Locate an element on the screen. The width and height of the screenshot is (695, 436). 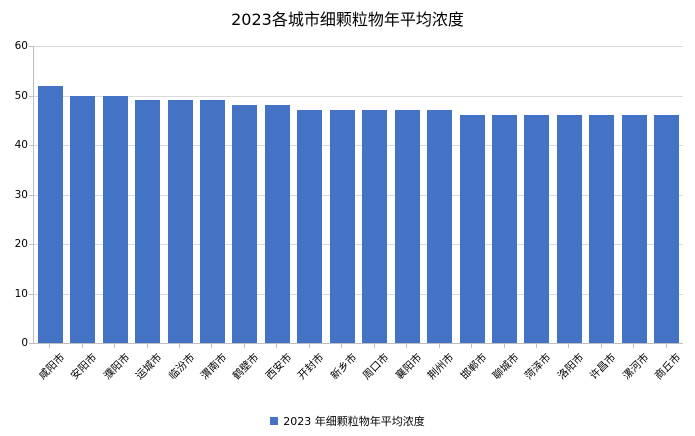
legend: 2023 年细颗粒物年平均浓度 is located at coordinates (347, 421).